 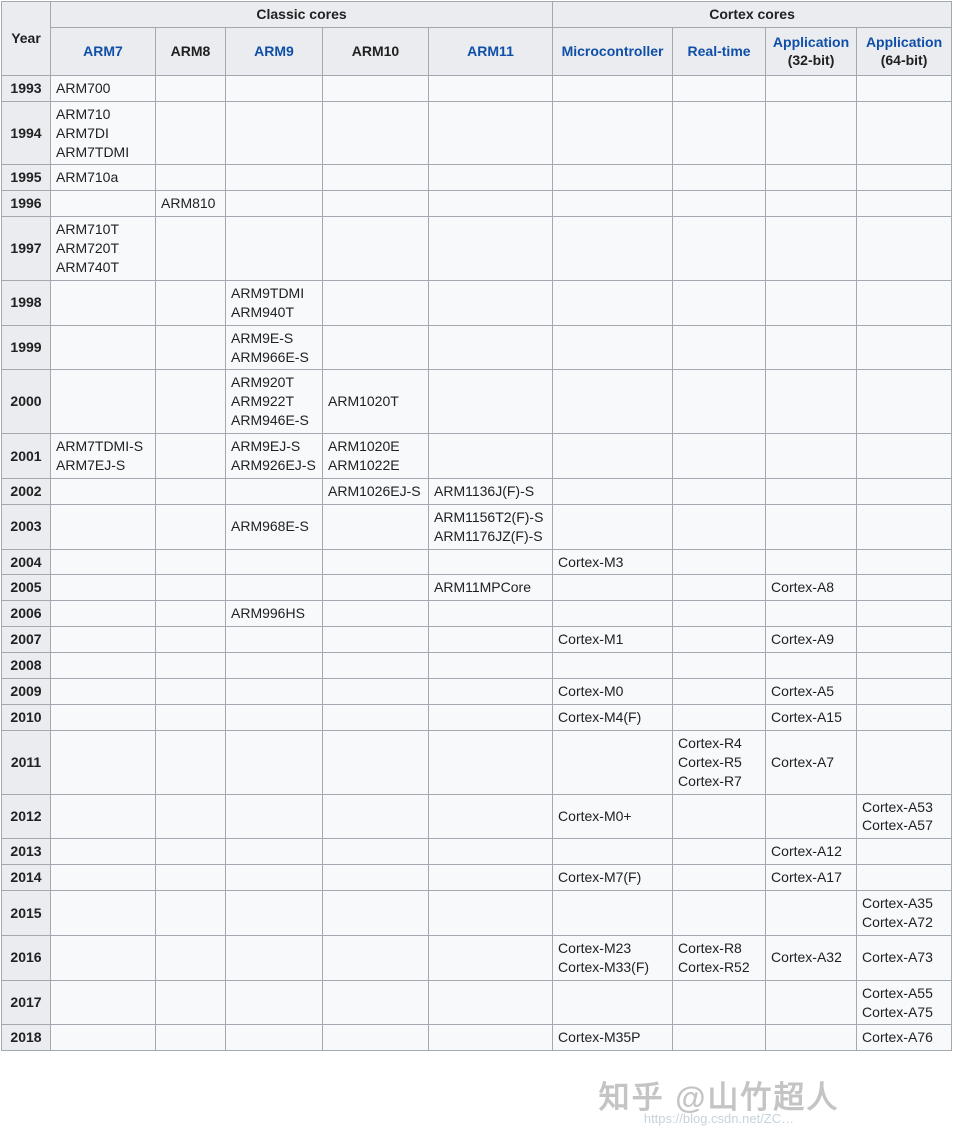 I want to click on core-cell-2009-arm11, so click(x=490, y=691).